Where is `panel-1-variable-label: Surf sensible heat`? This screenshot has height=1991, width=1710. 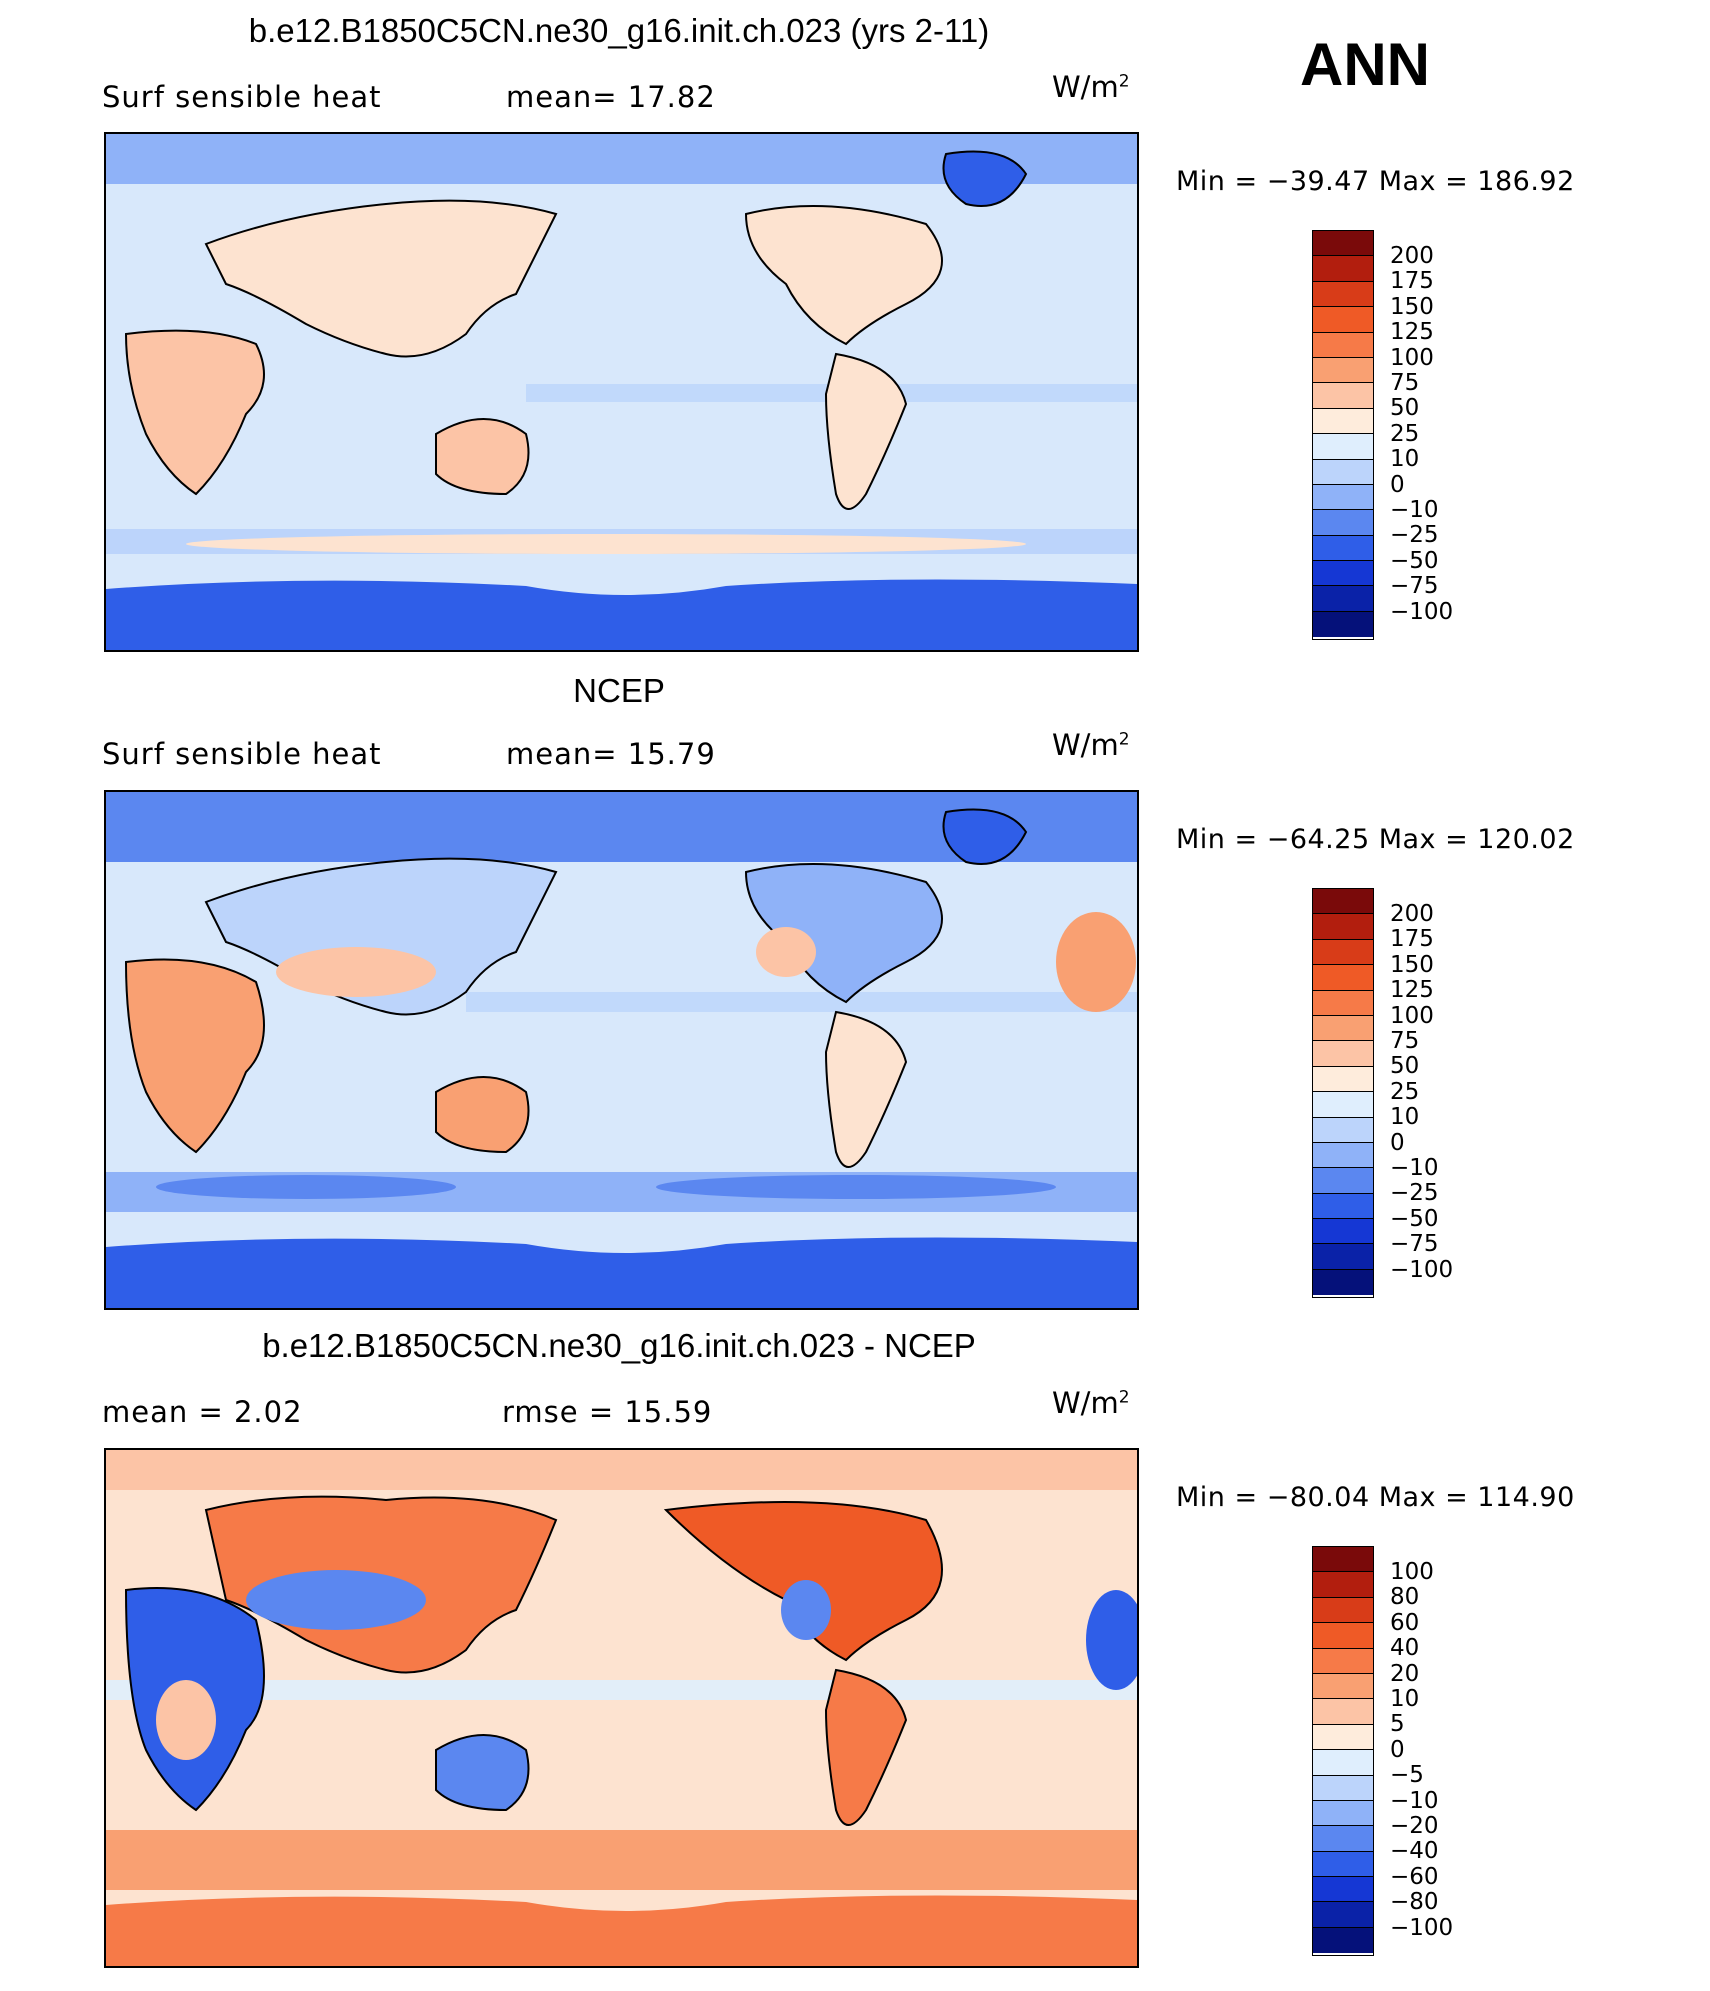 panel-1-variable-label: Surf sensible heat is located at coordinates (242, 97).